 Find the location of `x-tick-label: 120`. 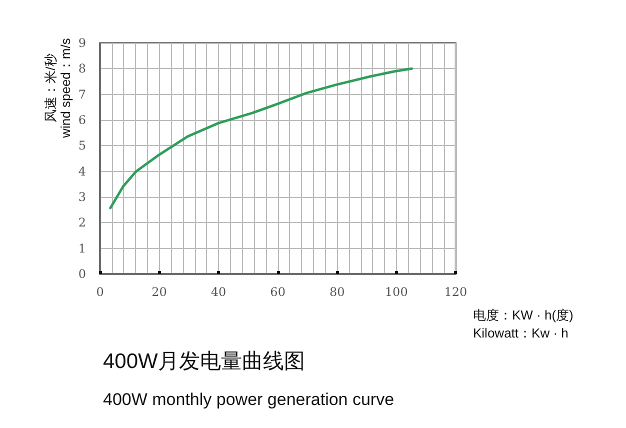

x-tick-label: 120 is located at coordinates (456, 292).